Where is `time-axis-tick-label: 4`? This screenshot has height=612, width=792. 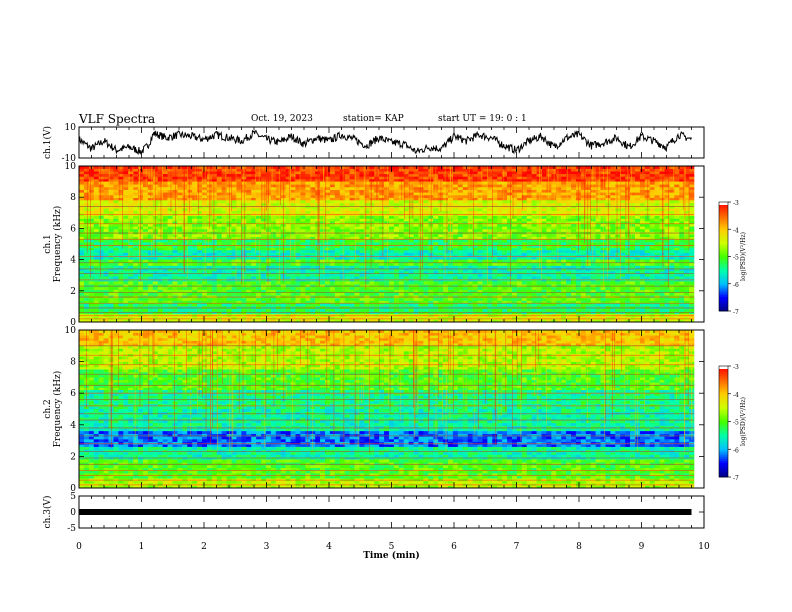
time-axis-tick-label: 4 is located at coordinates (329, 547).